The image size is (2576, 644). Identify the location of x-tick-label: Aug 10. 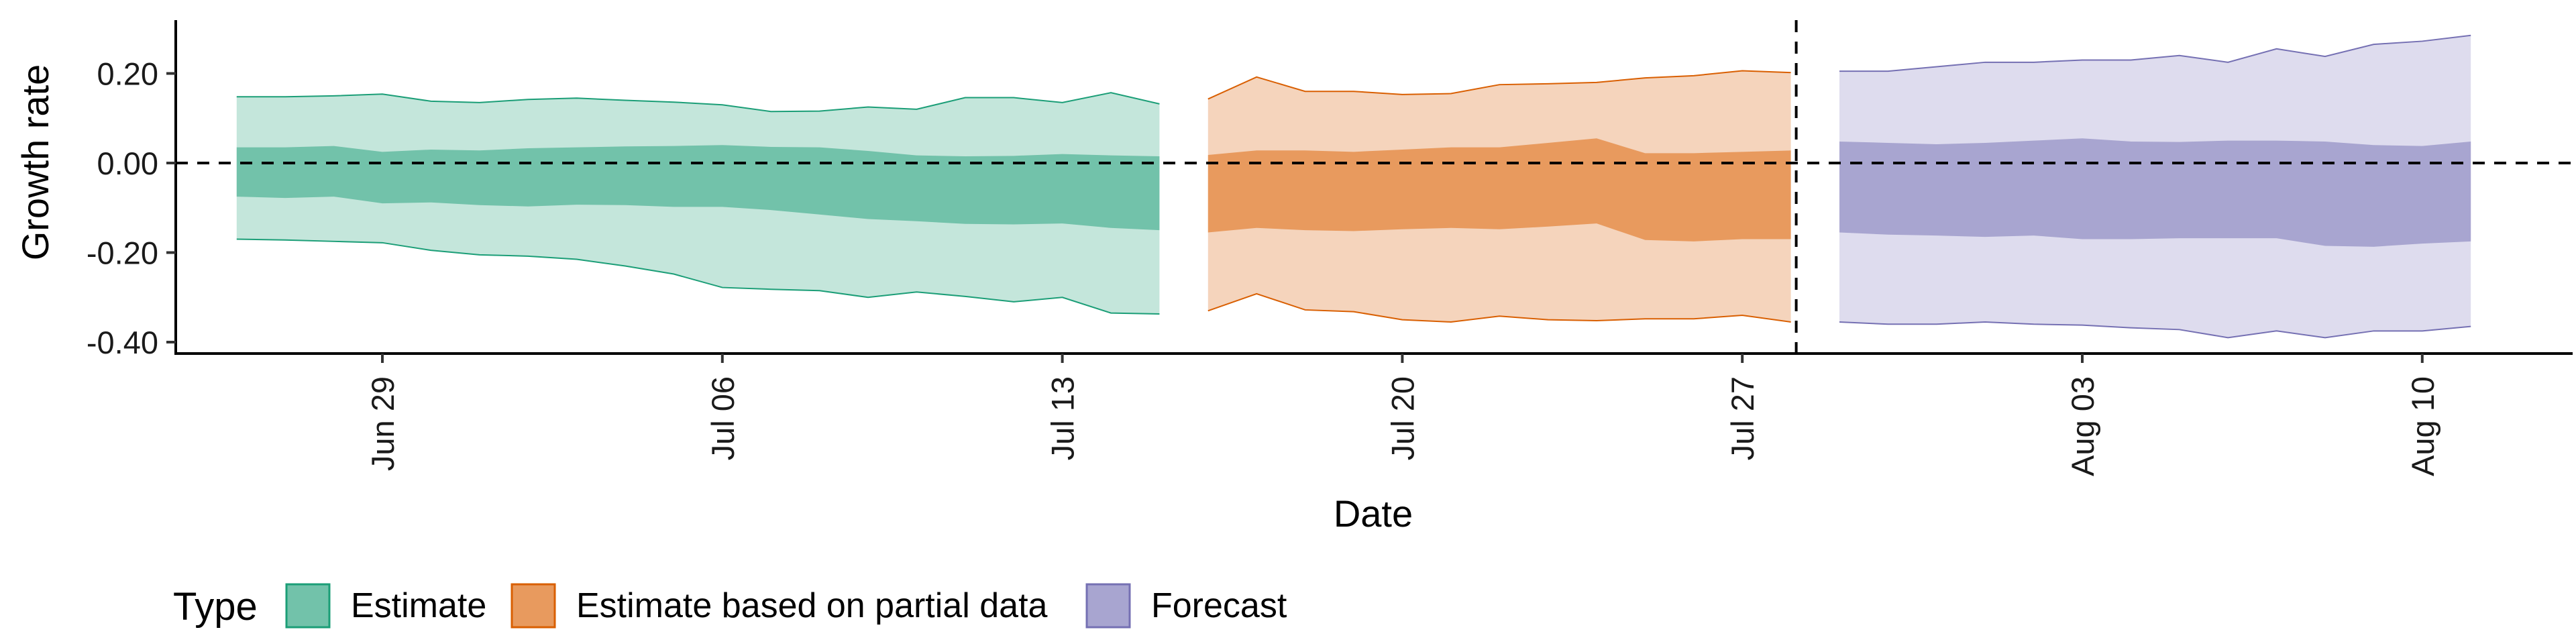
(2422, 426).